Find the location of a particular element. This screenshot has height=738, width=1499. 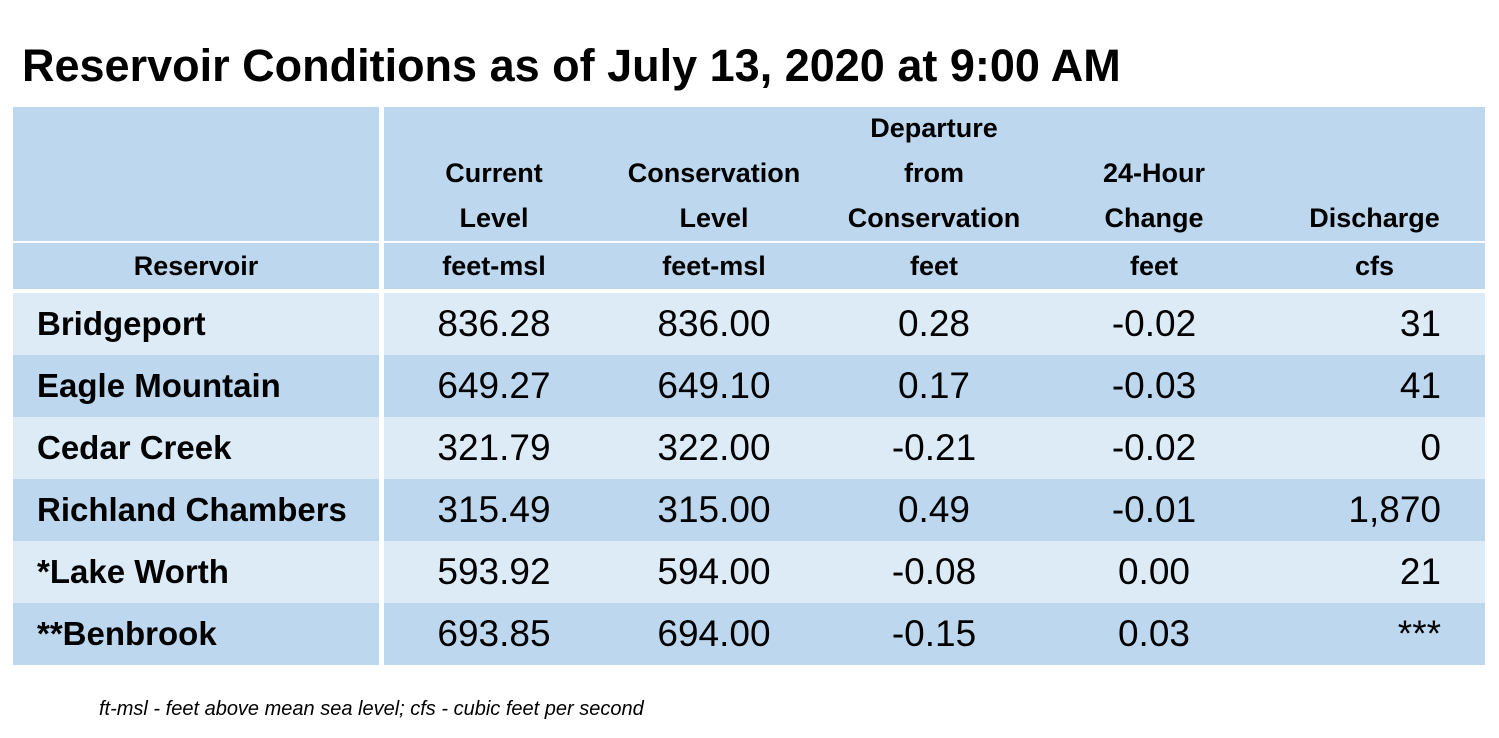

header-label-line: from is located at coordinates (934, 173).